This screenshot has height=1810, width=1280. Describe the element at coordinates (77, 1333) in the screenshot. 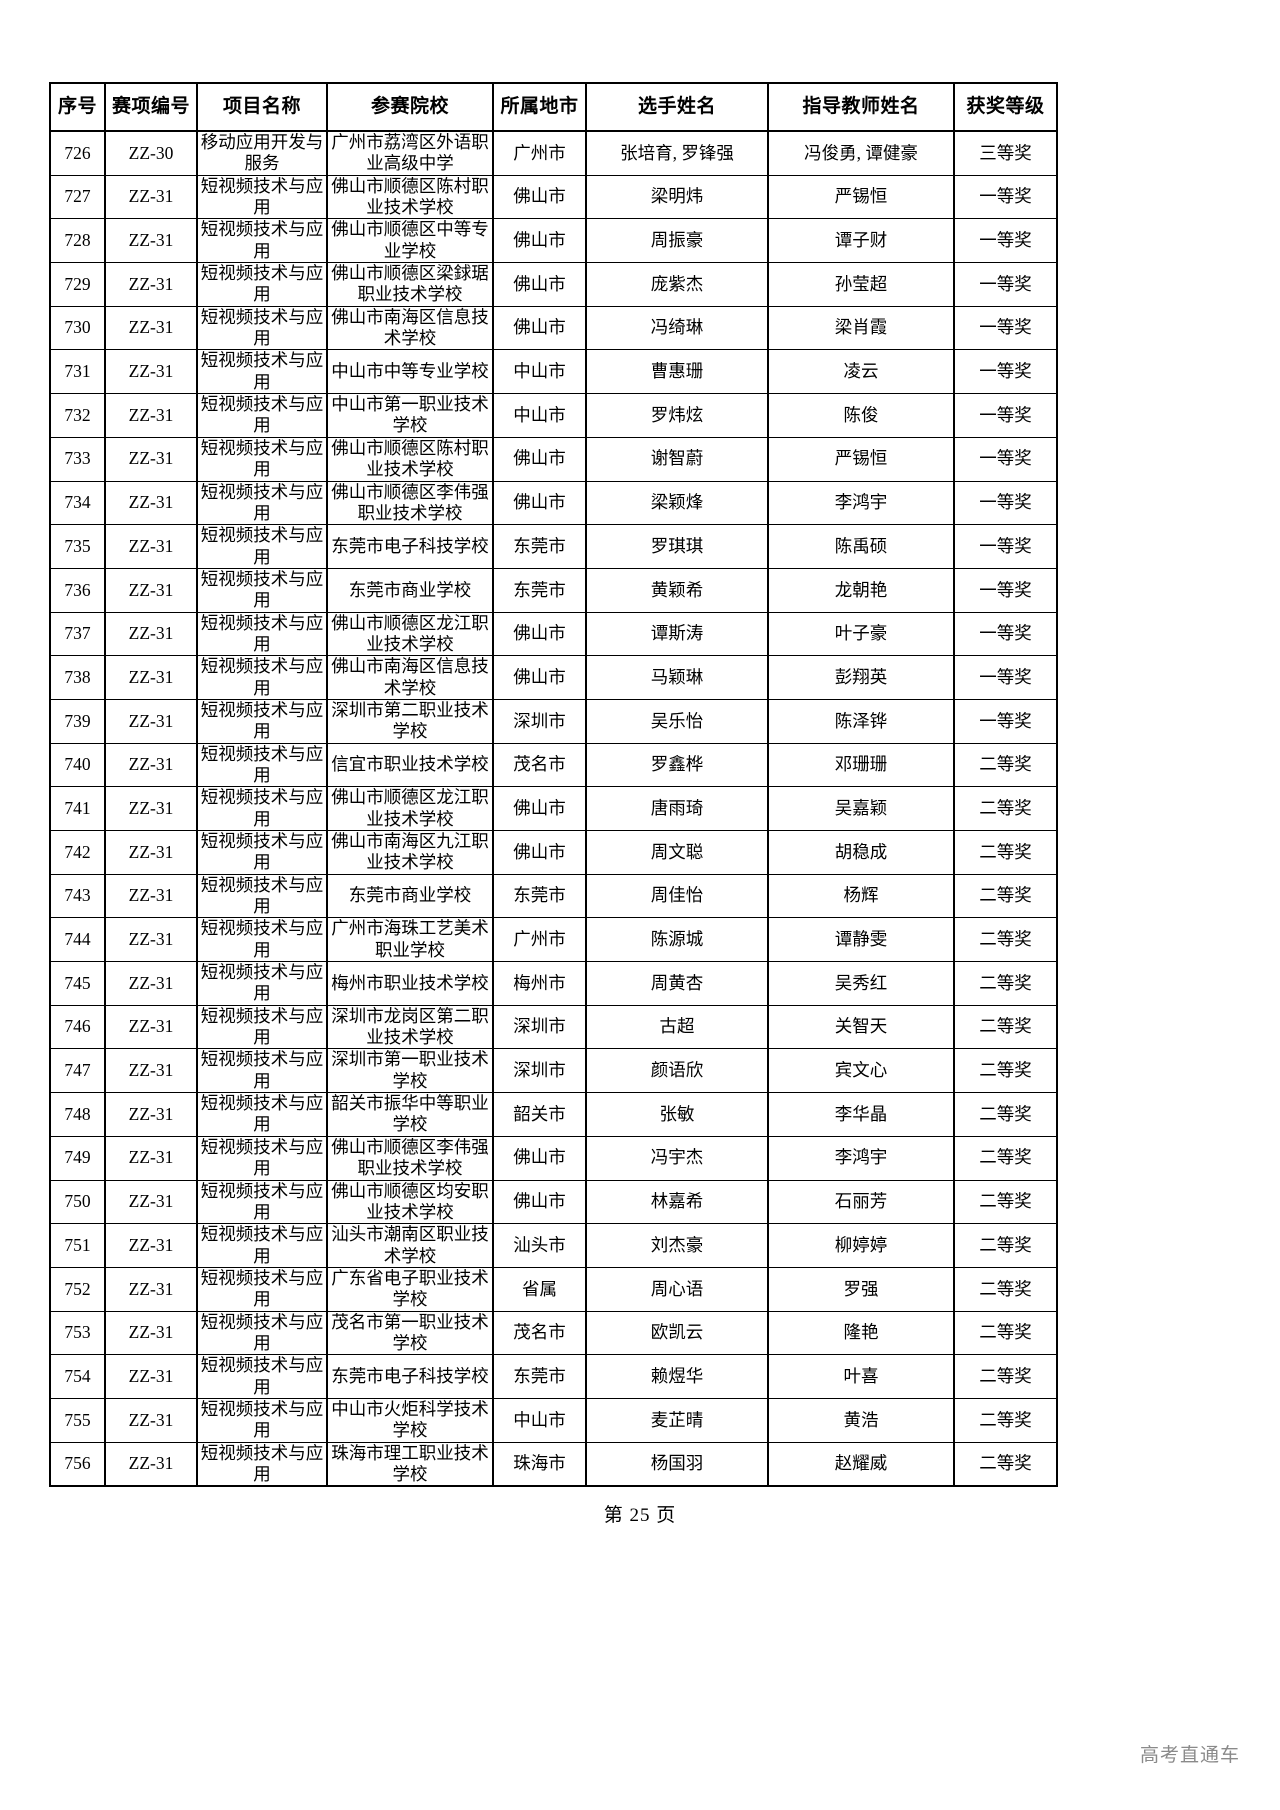

I see `cell-seq: 753` at that location.